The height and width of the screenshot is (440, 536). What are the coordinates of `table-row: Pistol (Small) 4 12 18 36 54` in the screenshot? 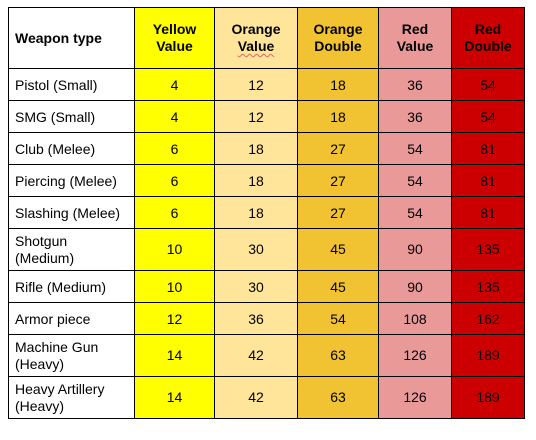 It's located at (266, 84).